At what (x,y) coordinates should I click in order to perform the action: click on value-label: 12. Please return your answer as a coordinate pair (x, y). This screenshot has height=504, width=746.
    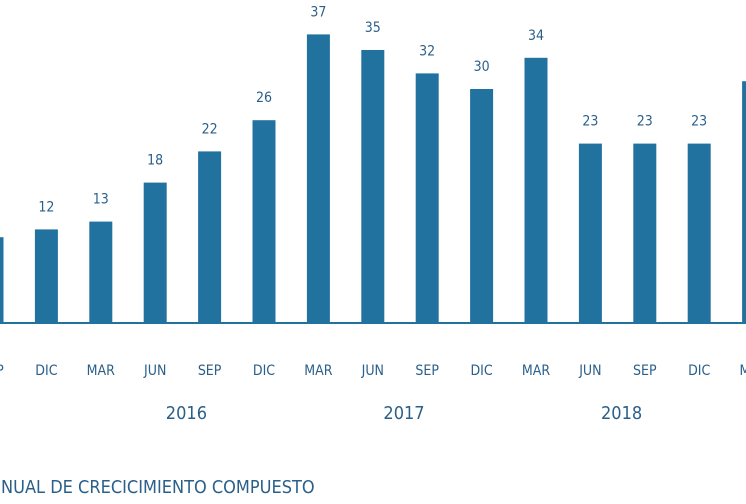
    Looking at the image, I should click on (46, 207).